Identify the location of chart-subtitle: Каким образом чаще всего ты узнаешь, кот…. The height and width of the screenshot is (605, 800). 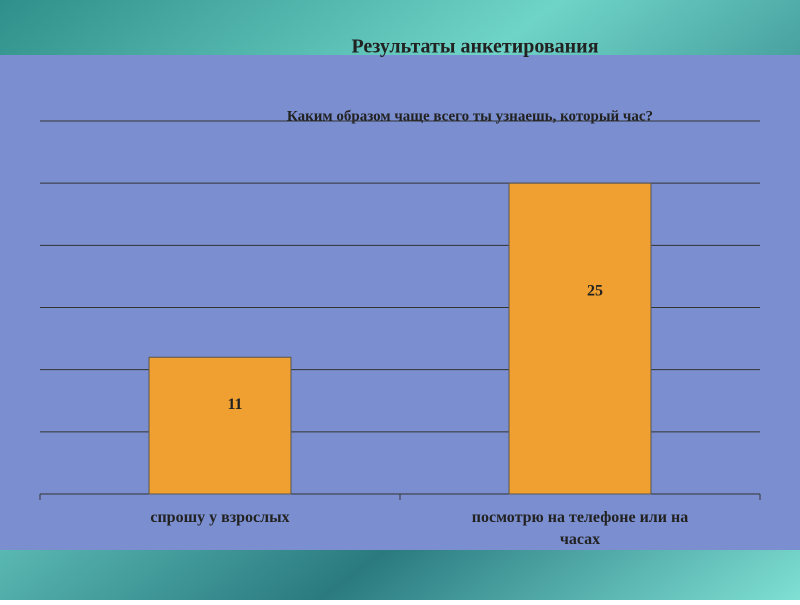
(470, 116).